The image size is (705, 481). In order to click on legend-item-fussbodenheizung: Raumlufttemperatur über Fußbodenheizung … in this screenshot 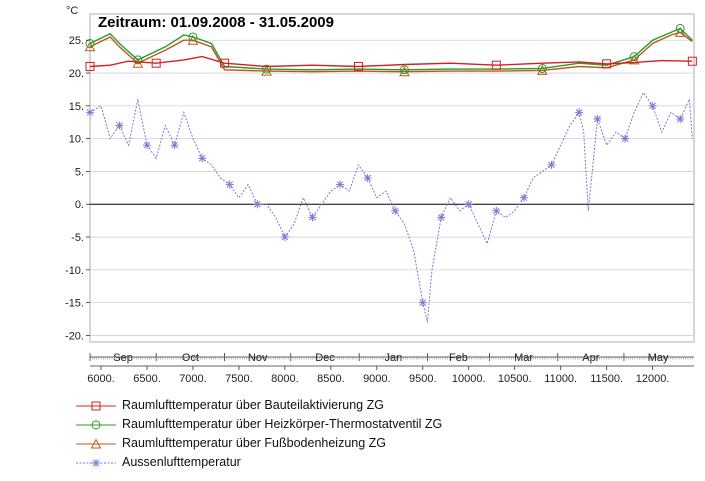, I will do `click(259, 443)`.